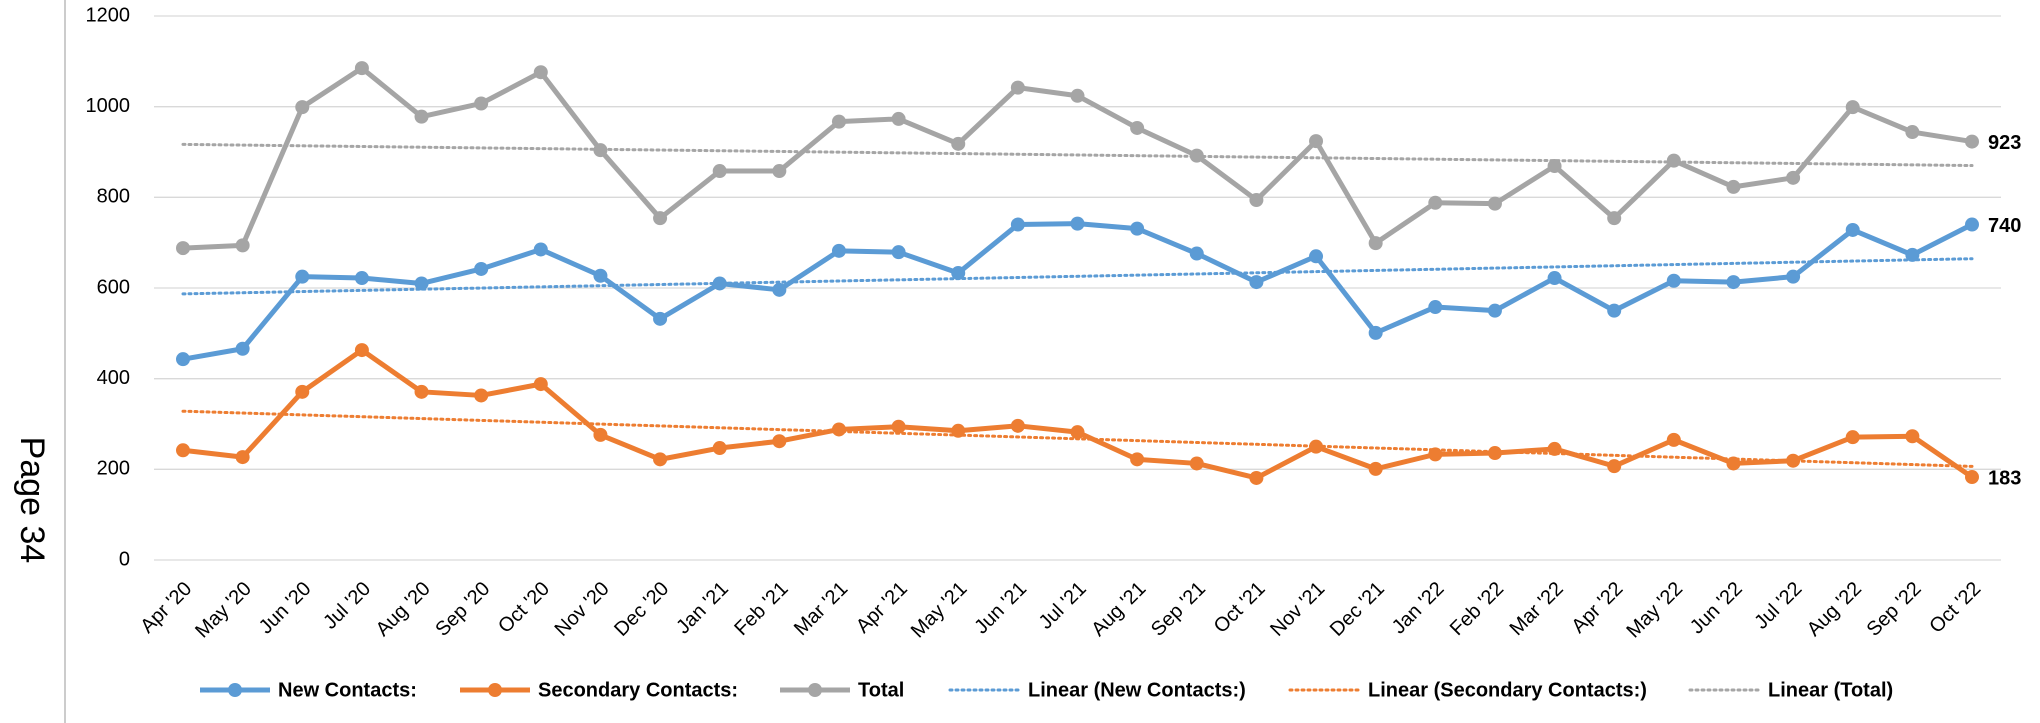 This screenshot has height=723, width=2040. What do you see at coordinates (2004, 478) in the screenshot?
I see `data-label: 183` at bounding box center [2004, 478].